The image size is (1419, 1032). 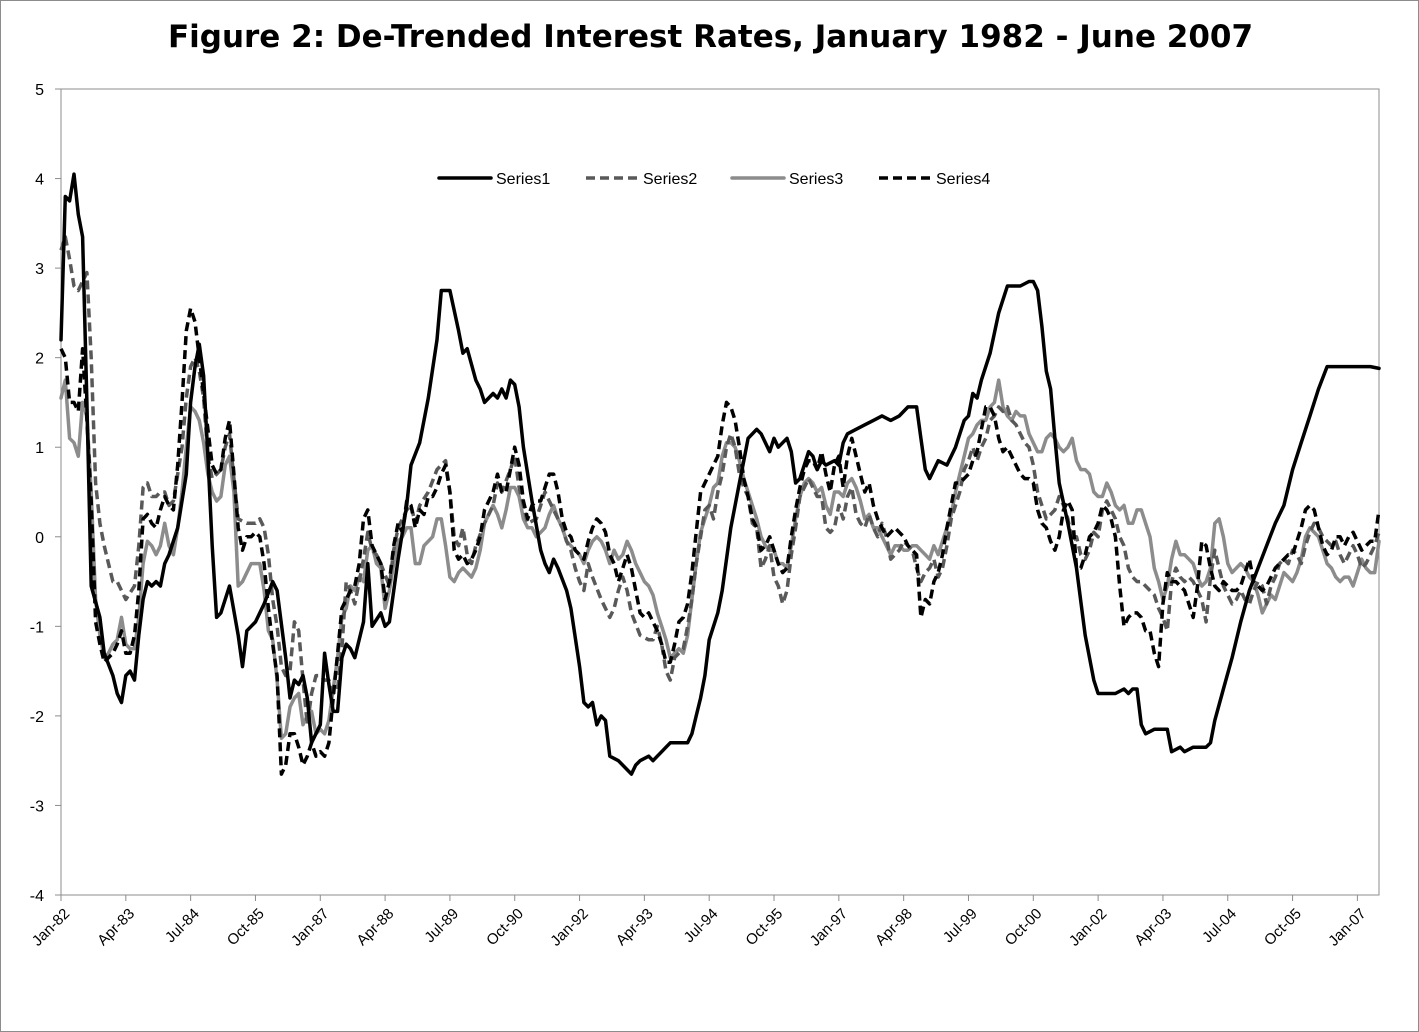 What do you see at coordinates (39, 90) in the screenshot?
I see `y-tick-label: 5` at bounding box center [39, 90].